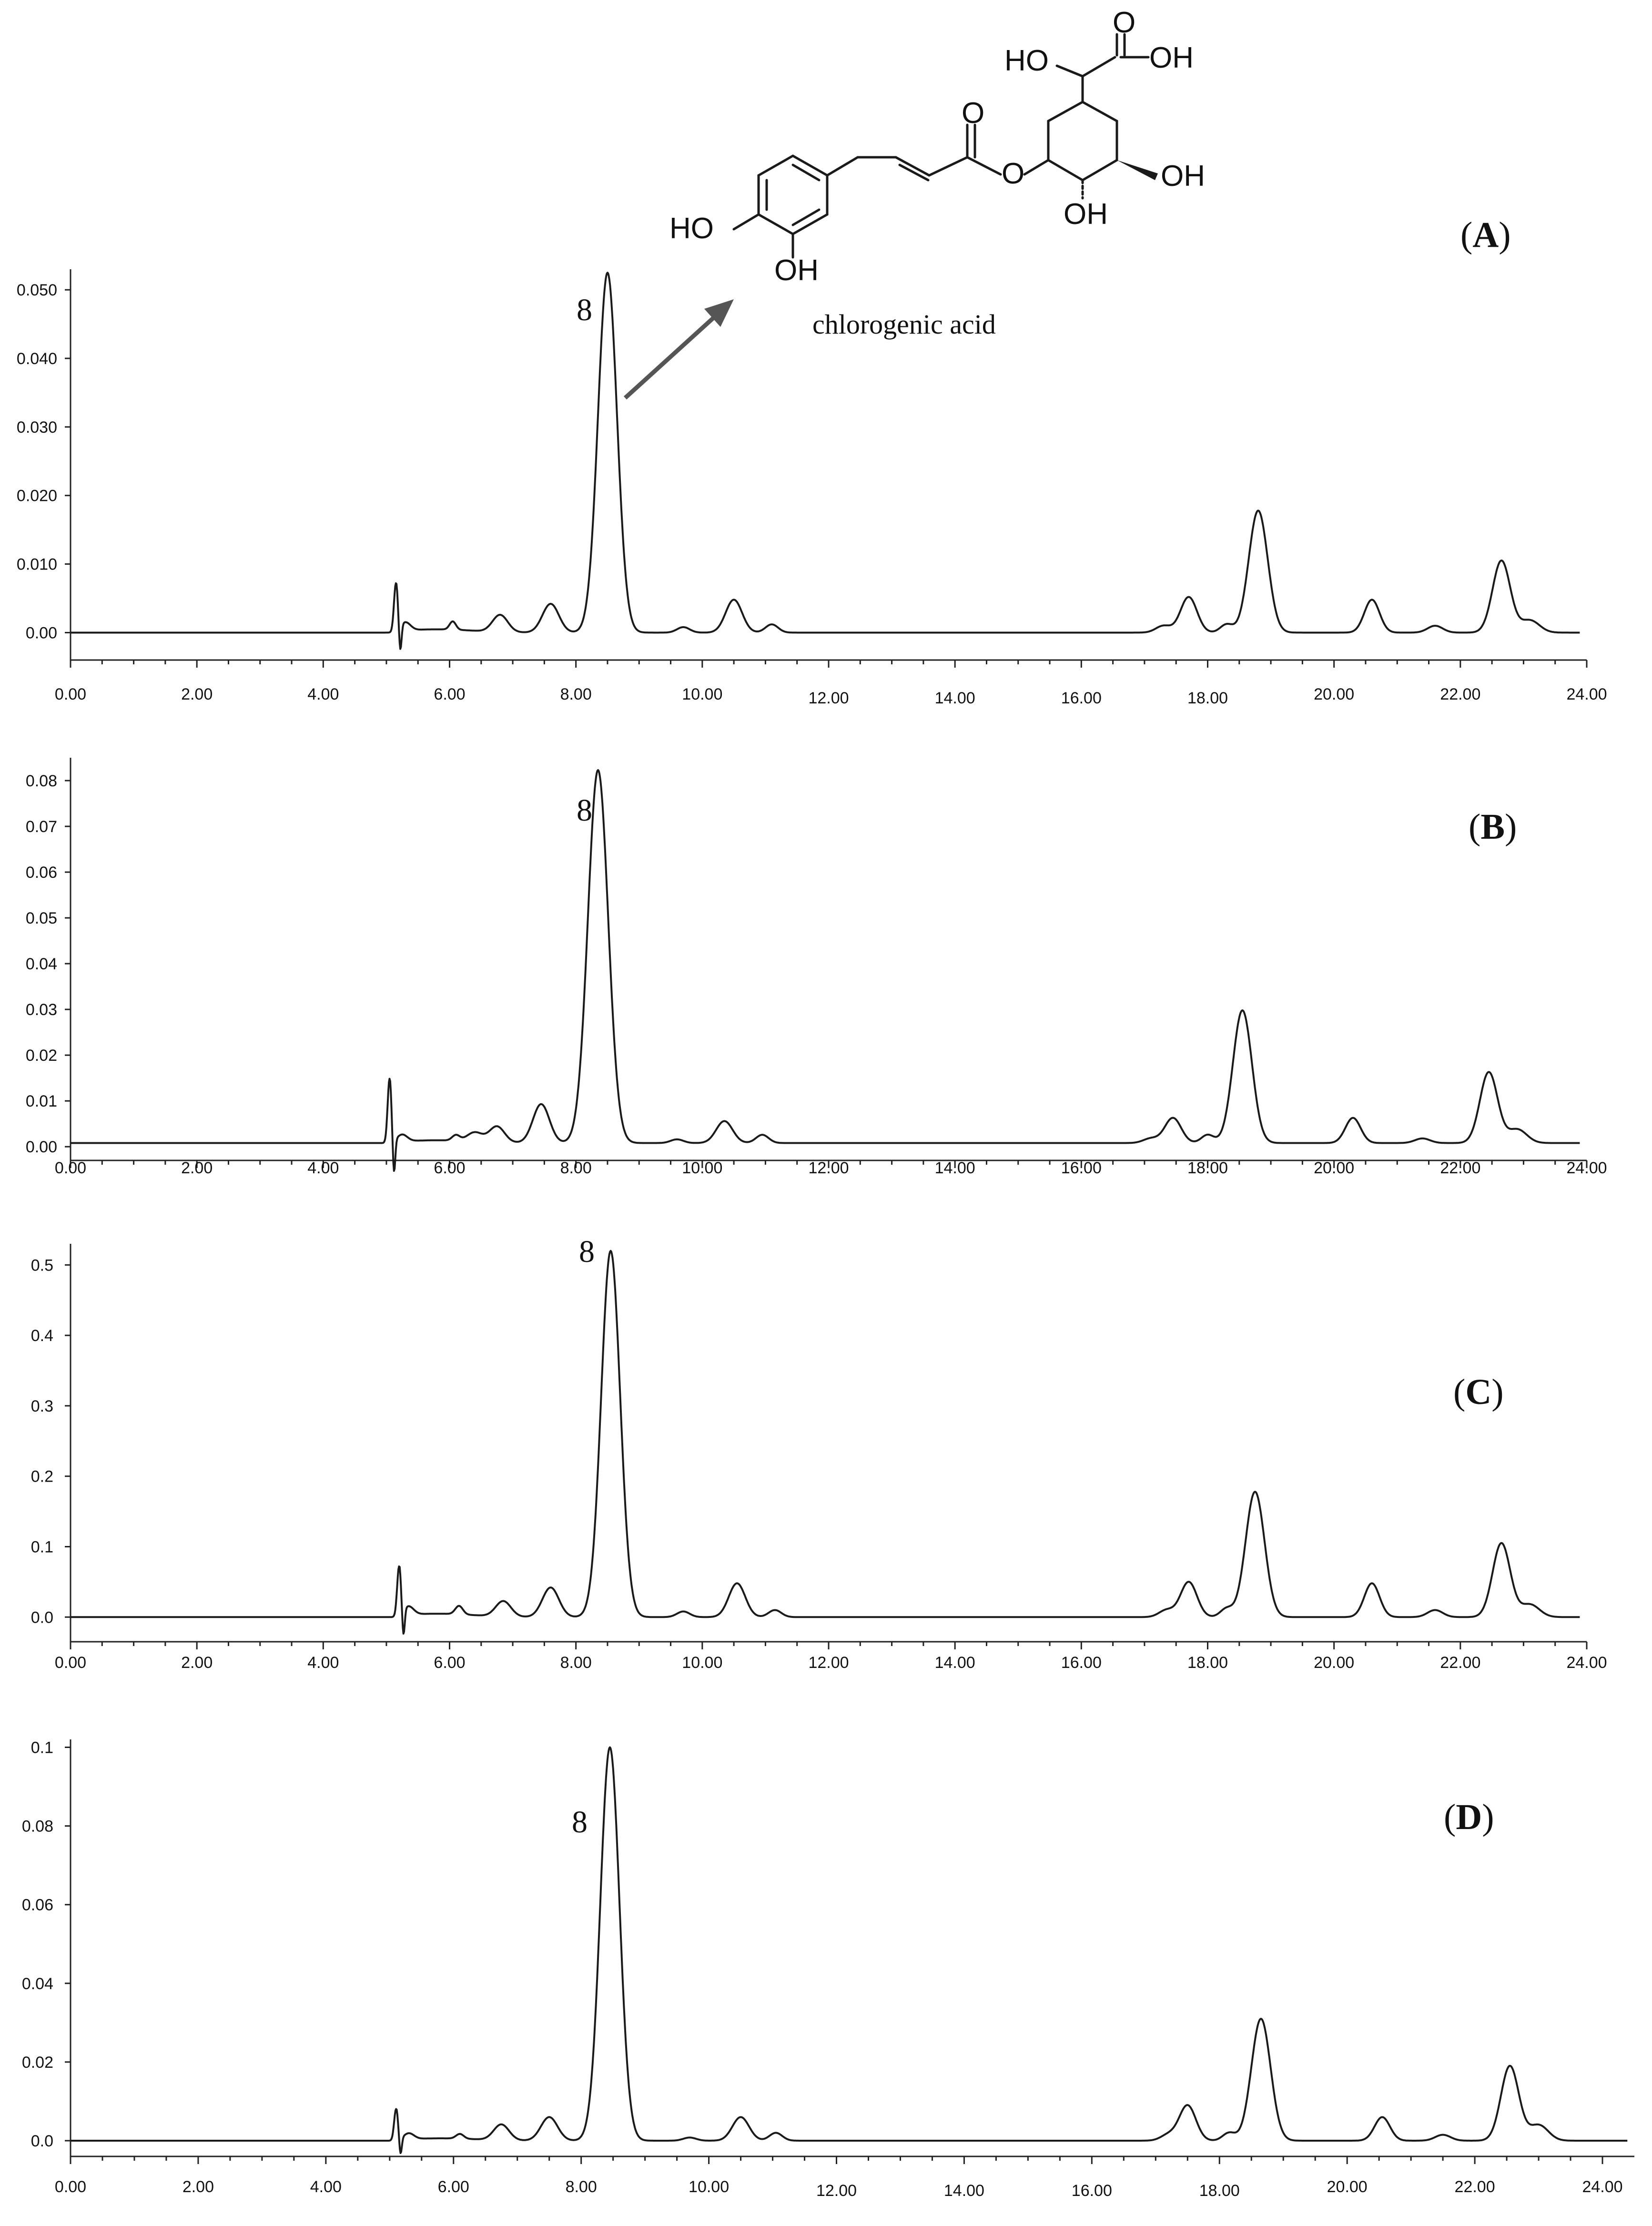 This screenshot has height=2226, width=1652. Describe the element at coordinates (42, 1406) in the screenshot. I see `y-tick-label: 0.3` at that location.